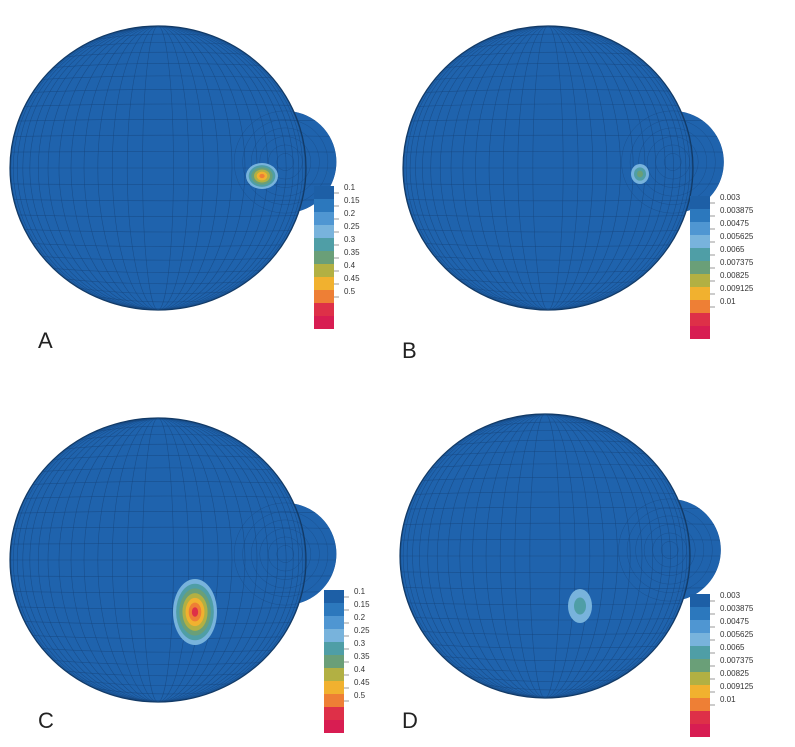 The width and height of the screenshot is (795, 747). Describe the element at coordinates (730, 197) in the screenshot. I see `colorbar-label: 0.003` at that location.